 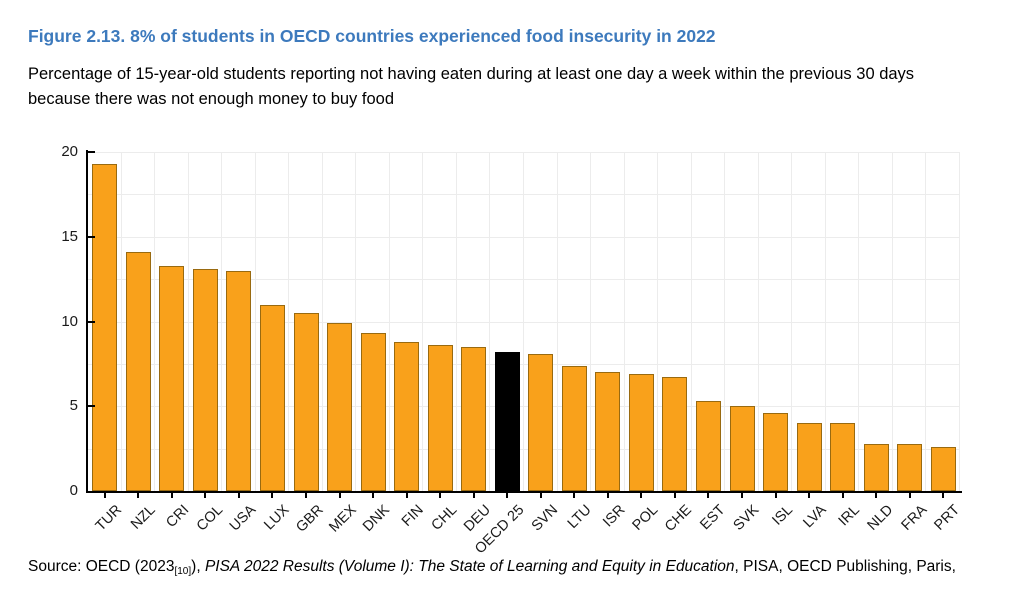 What do you see at coordinates (524, 492) in the screenshot?
I see `x-axis-line` at bounding box center [524, 492].